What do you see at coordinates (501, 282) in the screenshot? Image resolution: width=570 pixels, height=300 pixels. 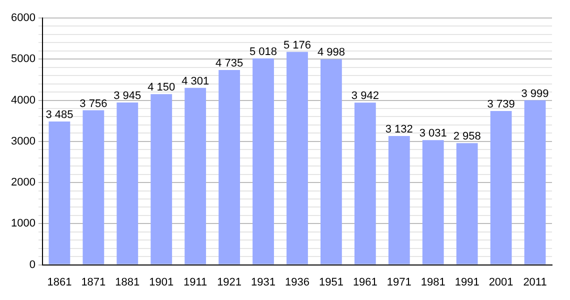 I see `x-tick-label: 2001` at bounding box center [501, 282].